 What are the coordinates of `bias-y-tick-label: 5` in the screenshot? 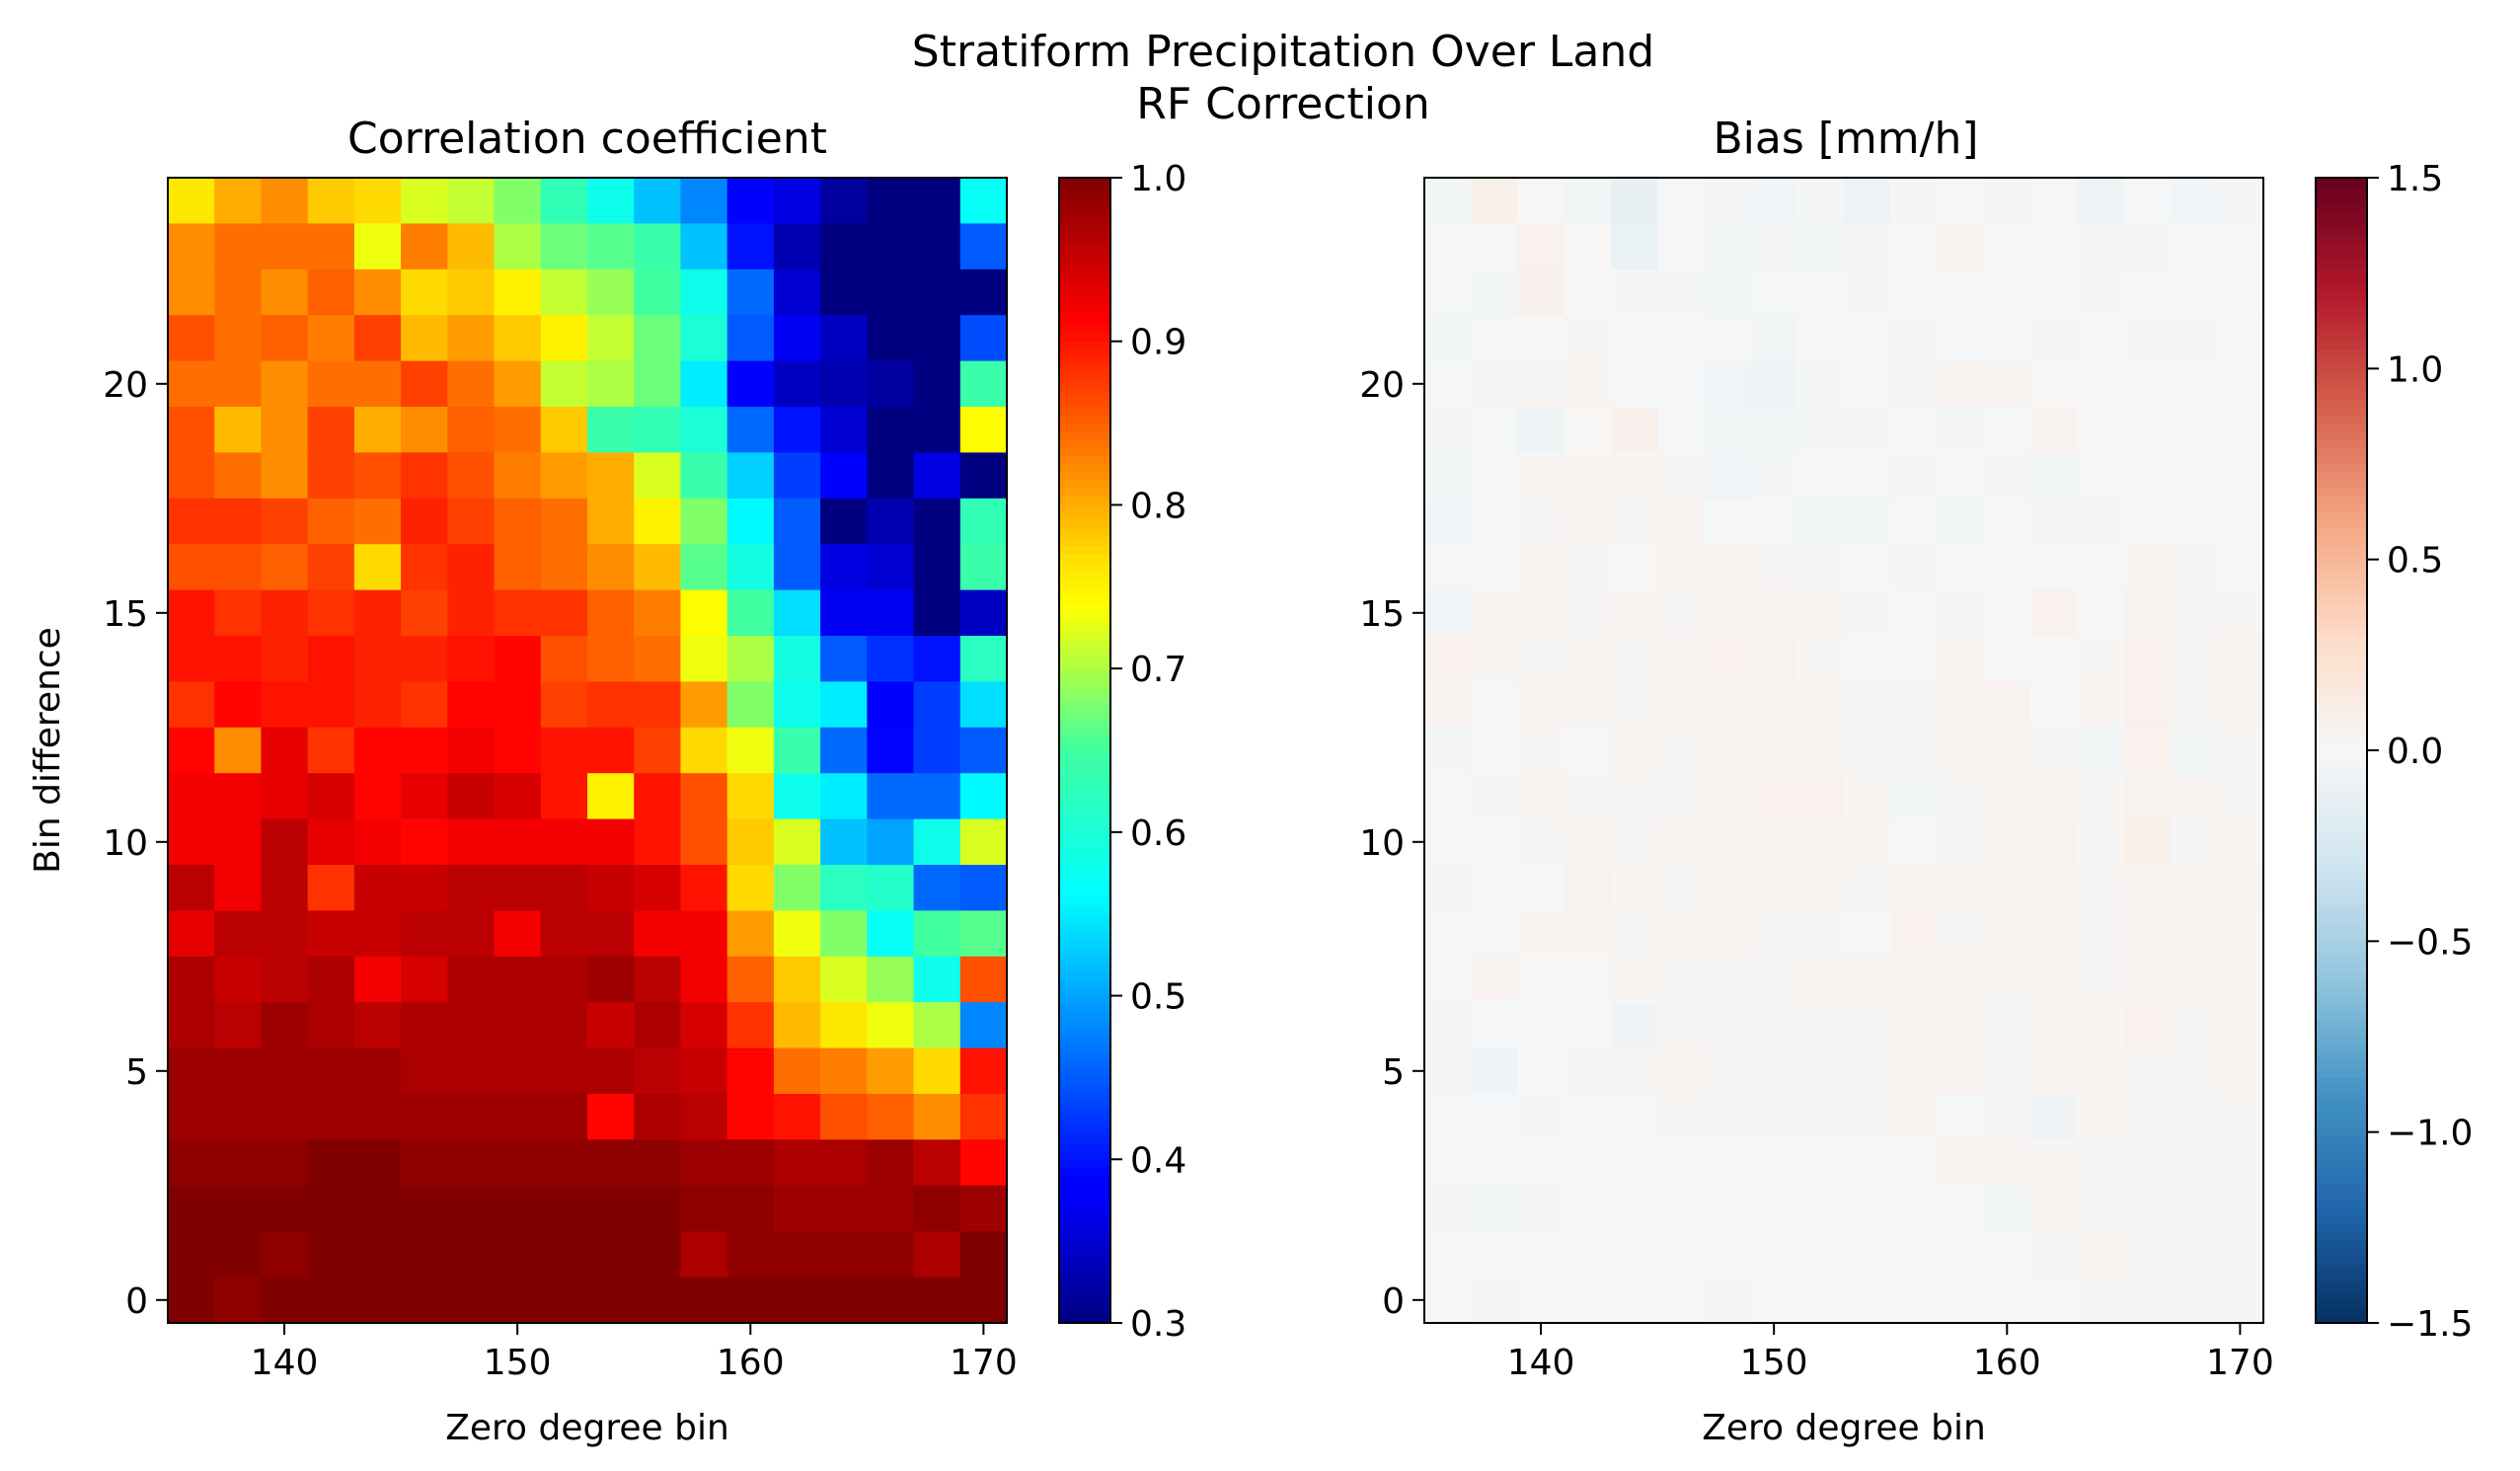 It's located at (1393, 1072).